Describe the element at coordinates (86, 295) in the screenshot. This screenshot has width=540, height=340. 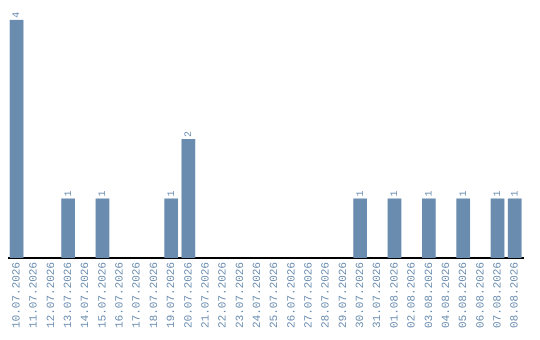
I see `x-tick-label: 14.07.2026` at that location.